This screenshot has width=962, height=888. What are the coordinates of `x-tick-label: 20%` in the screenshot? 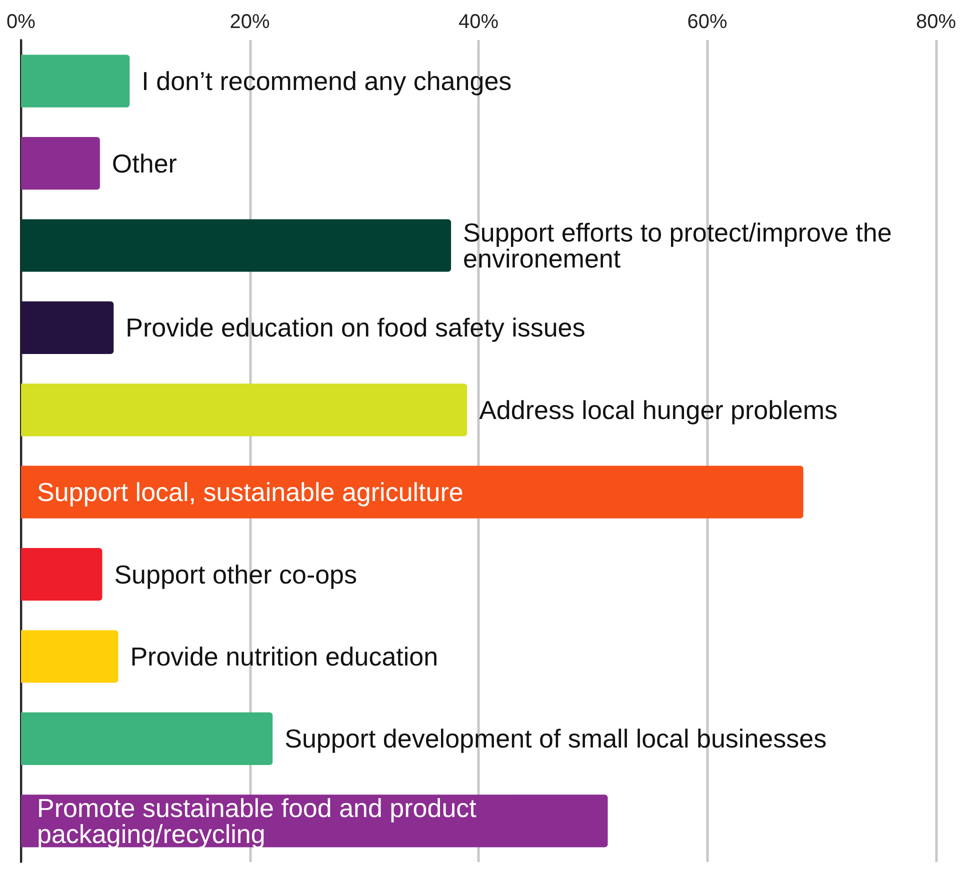 It's located at (250, 22).